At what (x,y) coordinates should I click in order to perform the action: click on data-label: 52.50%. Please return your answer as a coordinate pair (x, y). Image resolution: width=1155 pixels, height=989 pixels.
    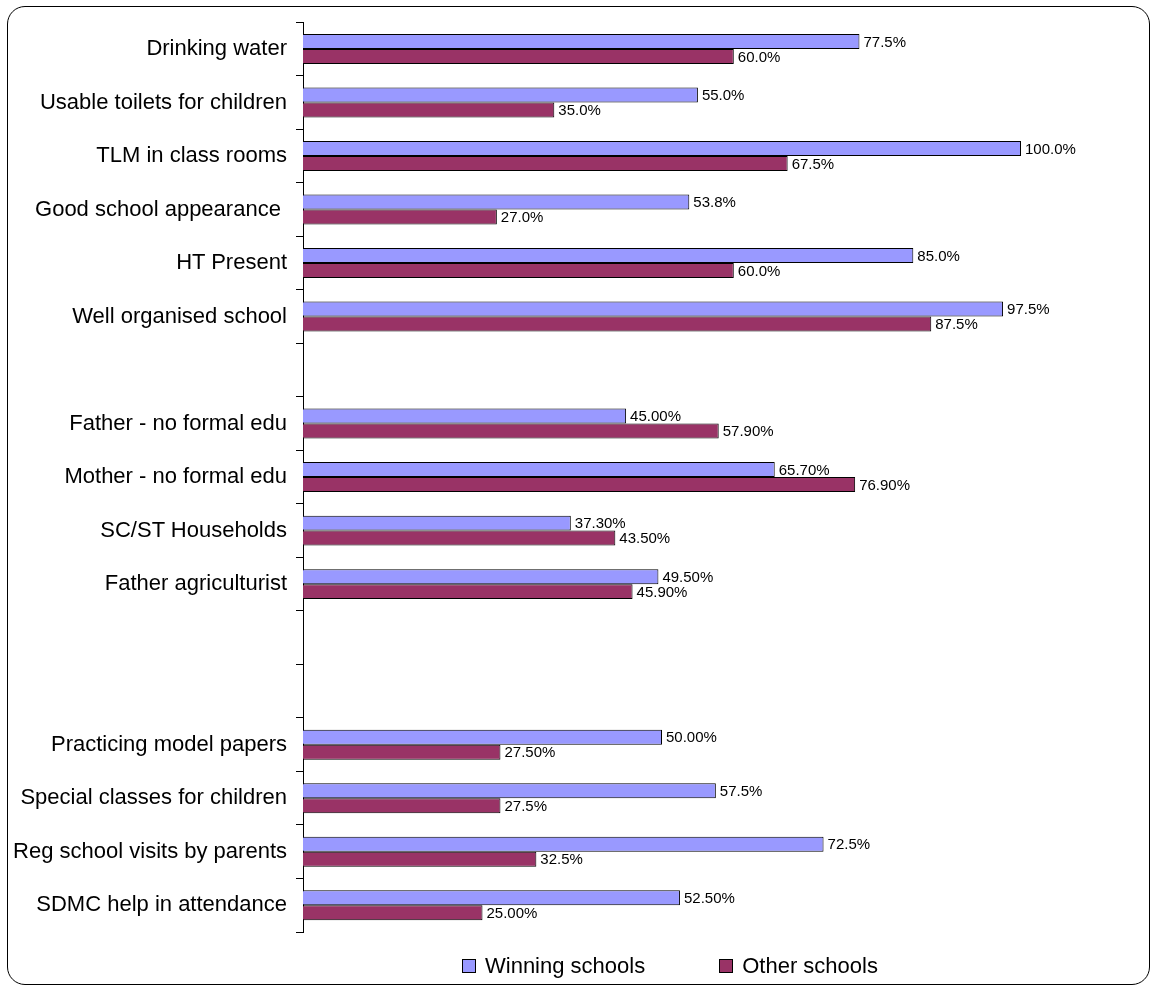
    Looking at the image, I should click on (709, 897).